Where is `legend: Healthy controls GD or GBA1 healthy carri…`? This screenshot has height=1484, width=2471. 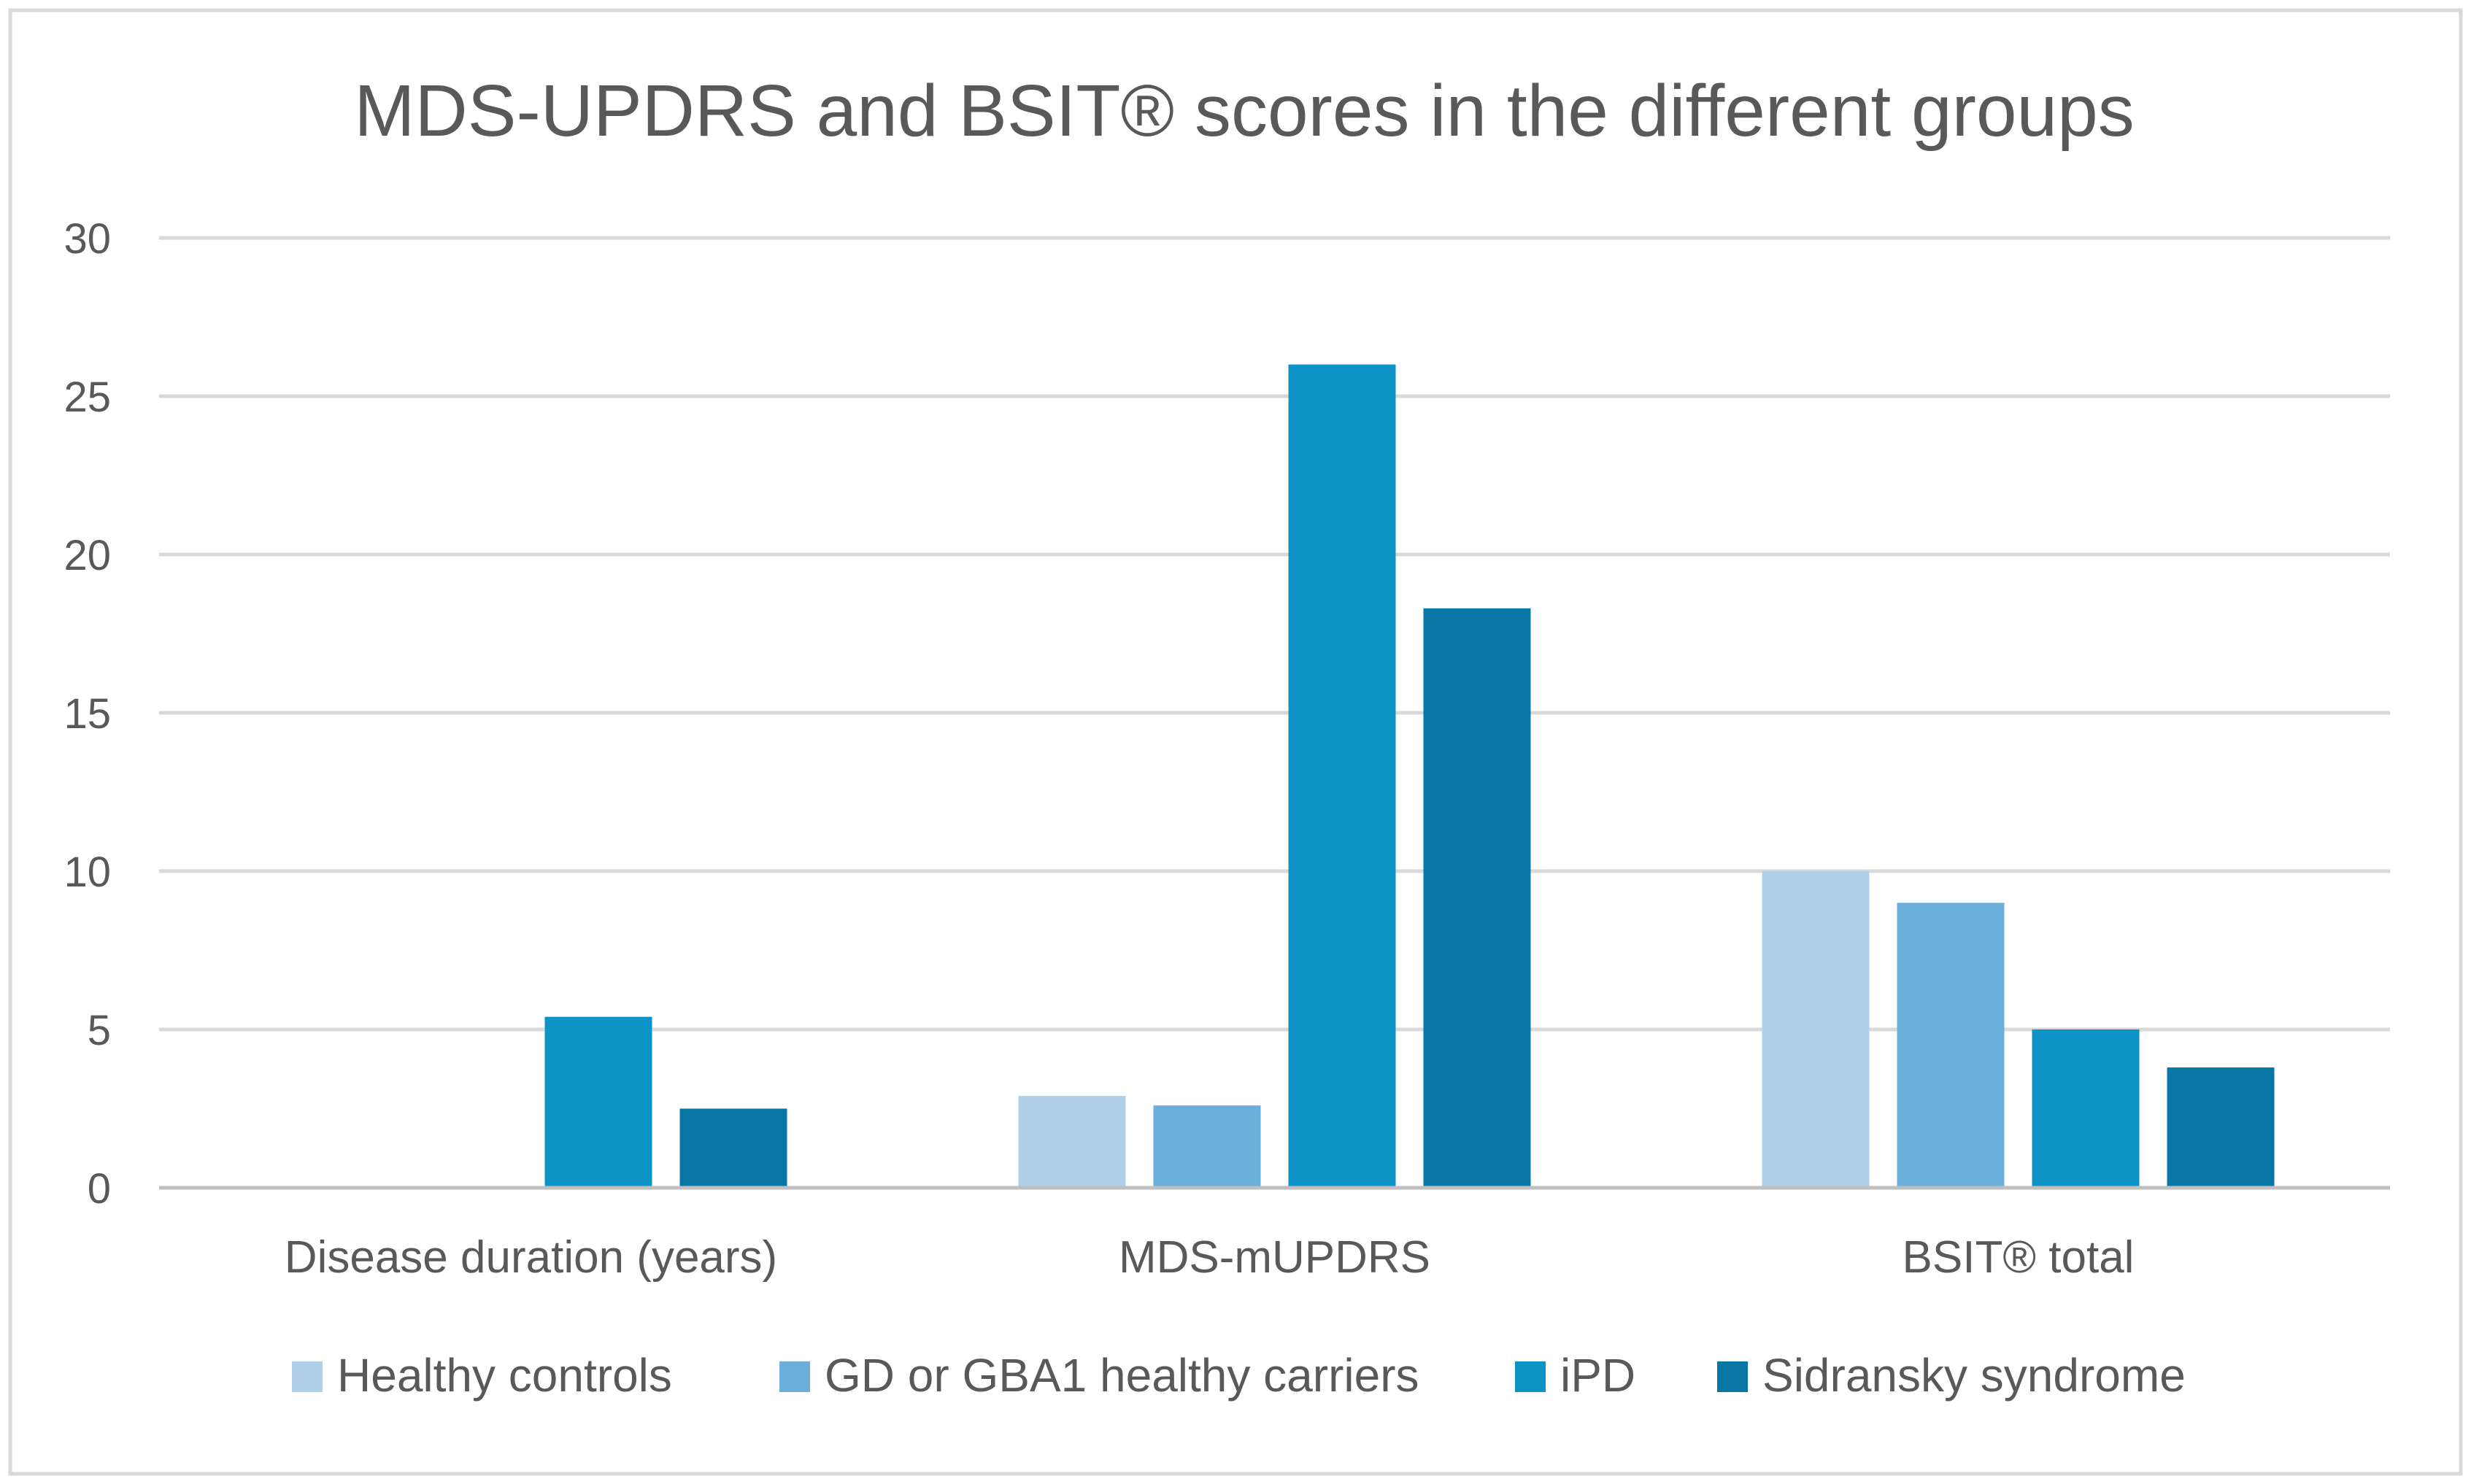 legend: Healthy controls GD or GBA1 healthy carri… is located at coordinates (1239, 1375).